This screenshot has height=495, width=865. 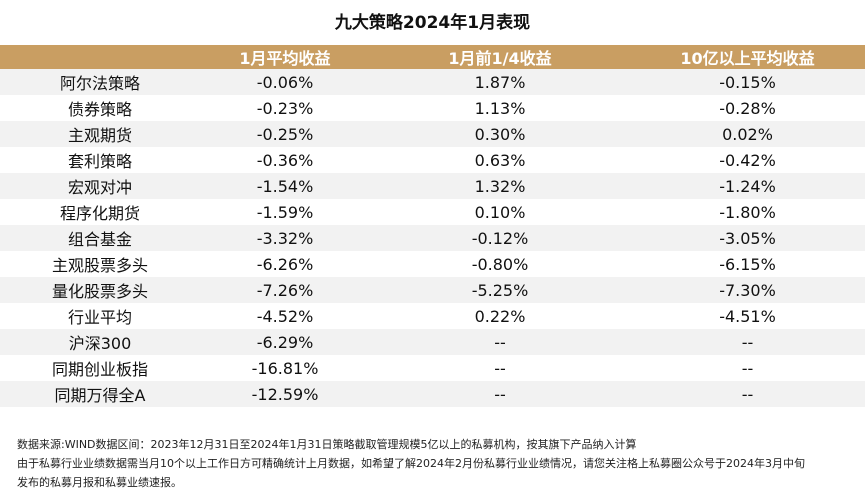 I want to click on table-row: 宏观对冲 -1.54% 1.32% -1.24%, so click(x=432, y=186).